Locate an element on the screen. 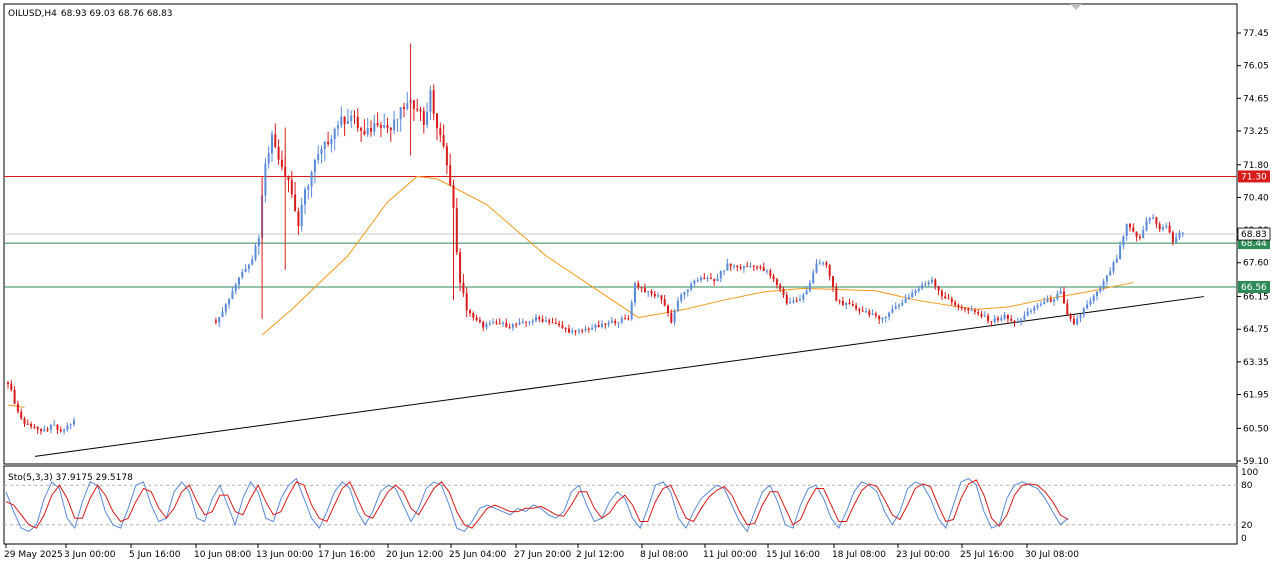 The height and width of the screenshot is (567, 1280). x-tick-label: 2 Jul 12:00 is located at coordinates (600, 555).